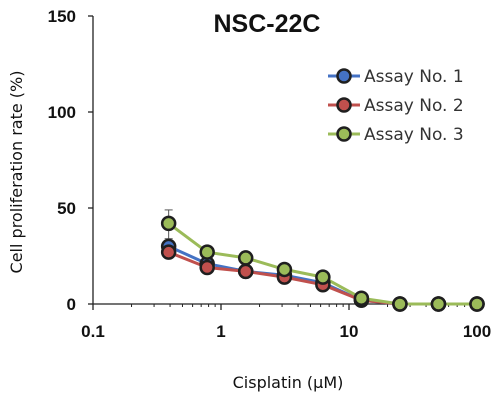  I want to click on y-tick-label: 0, so click(71, 304).